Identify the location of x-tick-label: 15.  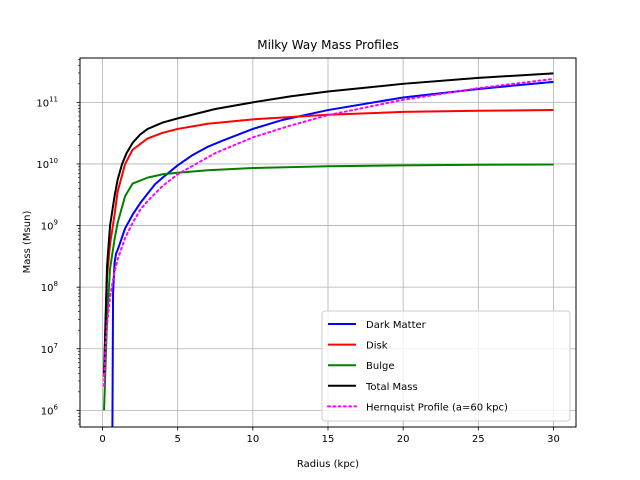
(328, 439).